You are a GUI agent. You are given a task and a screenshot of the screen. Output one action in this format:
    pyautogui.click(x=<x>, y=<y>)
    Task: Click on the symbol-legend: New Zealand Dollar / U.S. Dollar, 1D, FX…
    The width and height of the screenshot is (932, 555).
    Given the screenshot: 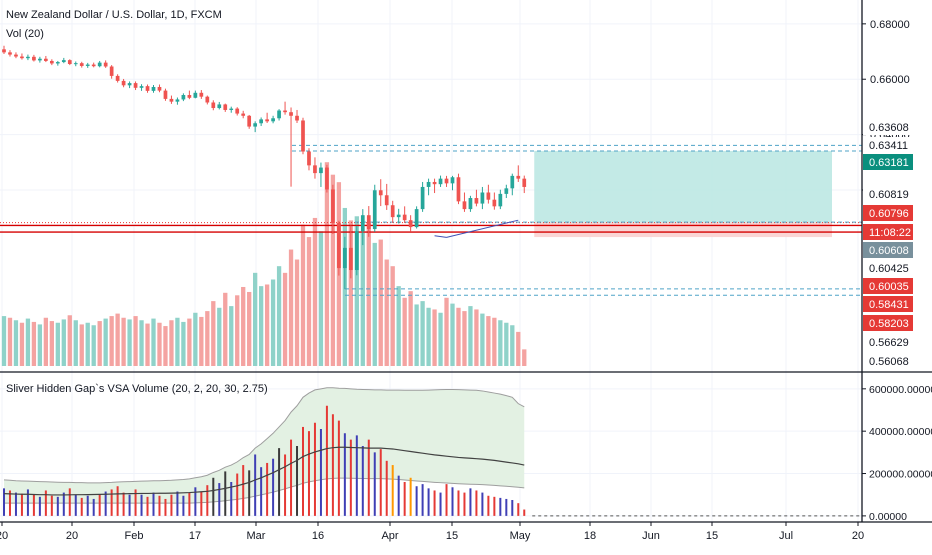 What is the action you would take?
    pyautogui.click(x=114, y=15)
    